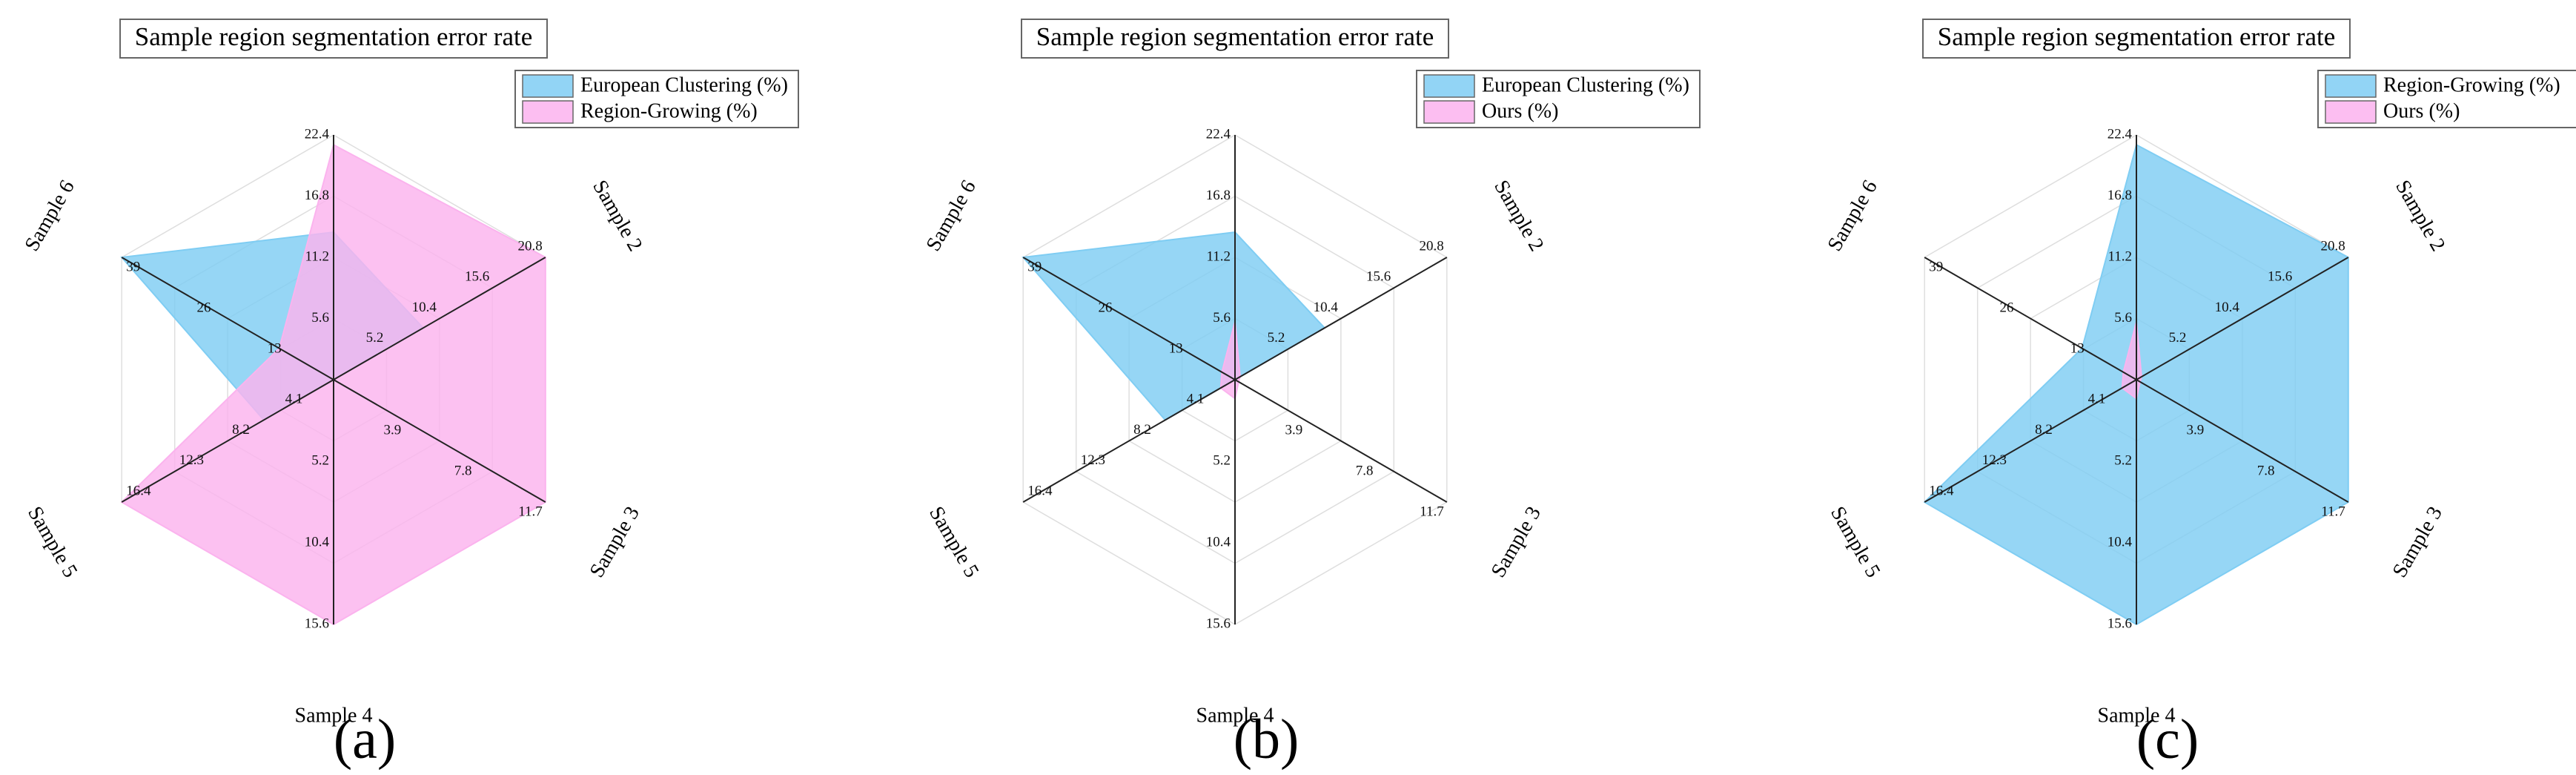 The width and height of the screenshot is (2576, 775). What do you see at coordinates (2120, 195) in the screenshot?
I see `tick-label: 16.8` at bounding box center [2120, 195].